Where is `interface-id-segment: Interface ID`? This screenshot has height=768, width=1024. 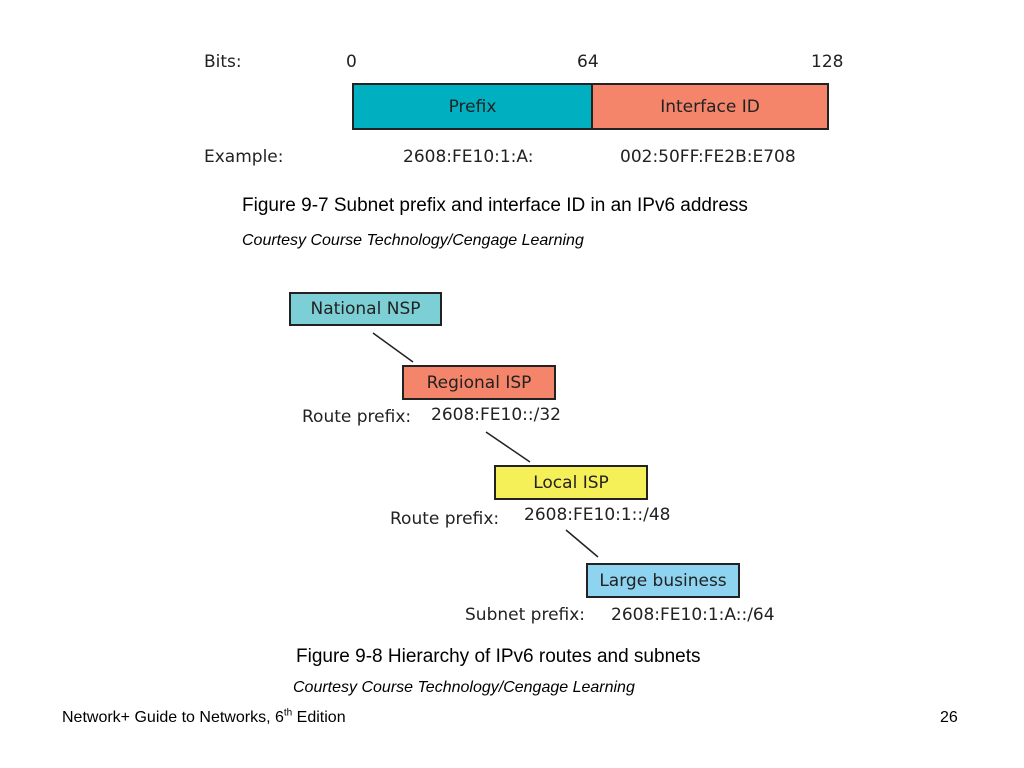 interface-id-segment: Interface ID is located at coordinates (710, 106).